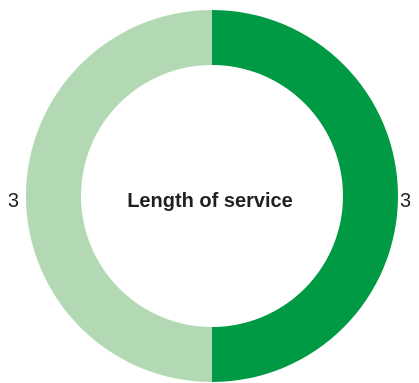 The width and height of the screenshot is (419, 383). I want to click on chart-title: Length of service, so click(210, 201).